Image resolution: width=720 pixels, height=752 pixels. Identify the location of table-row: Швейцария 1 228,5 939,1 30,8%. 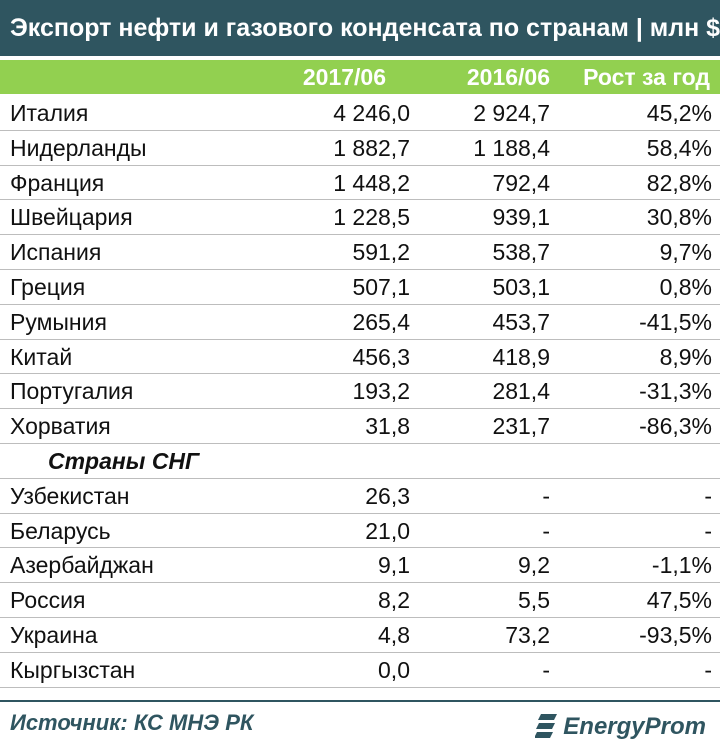
(360, 218).